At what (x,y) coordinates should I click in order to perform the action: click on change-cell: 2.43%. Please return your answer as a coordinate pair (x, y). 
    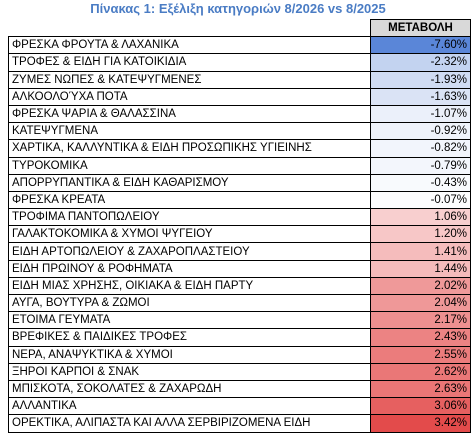
    Looking at the image, I should click on (420, 337).